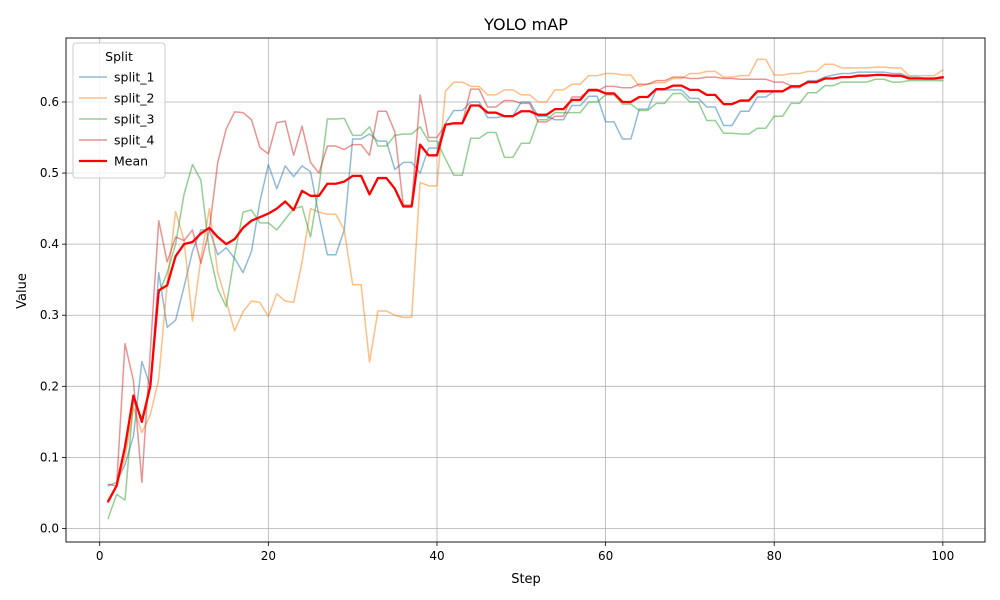 Image resolution: width=1000 pixels, height=600 pixels. I want to click on x-tick-label: 40, so click(436, 556).